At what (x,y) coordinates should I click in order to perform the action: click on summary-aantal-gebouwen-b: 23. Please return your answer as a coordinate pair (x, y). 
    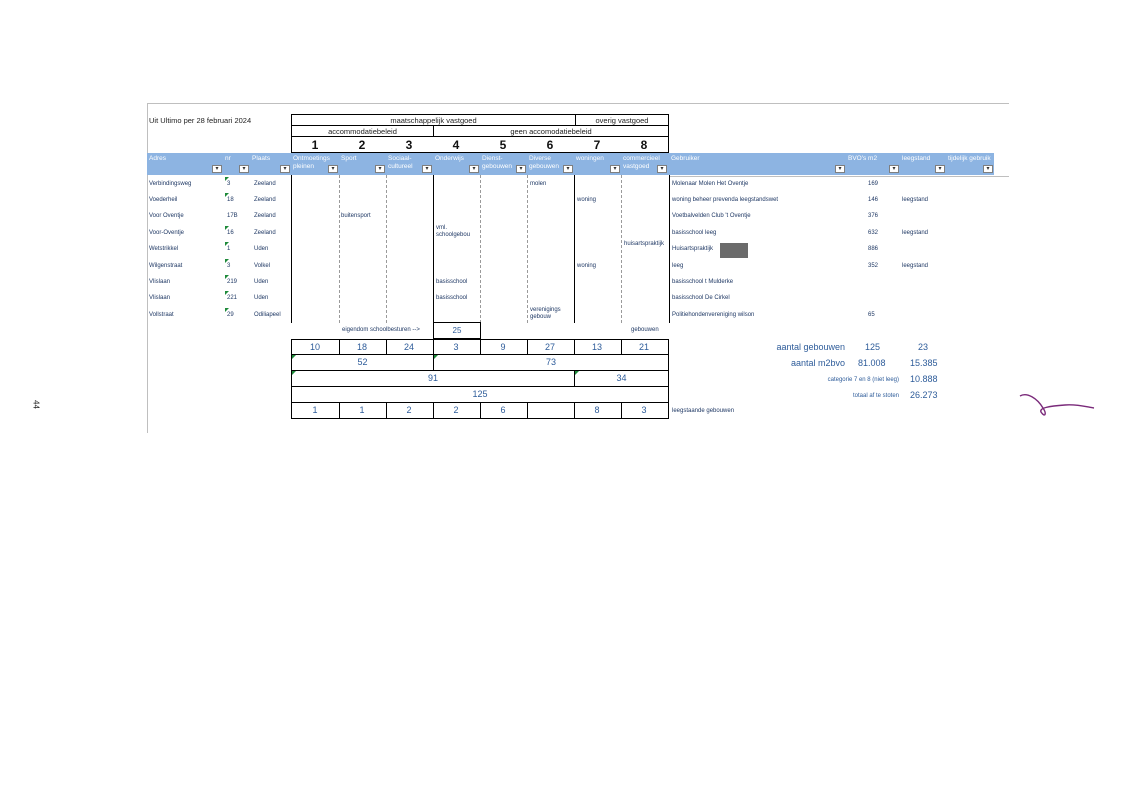
    Looking at the image, I should click on (923, 347).